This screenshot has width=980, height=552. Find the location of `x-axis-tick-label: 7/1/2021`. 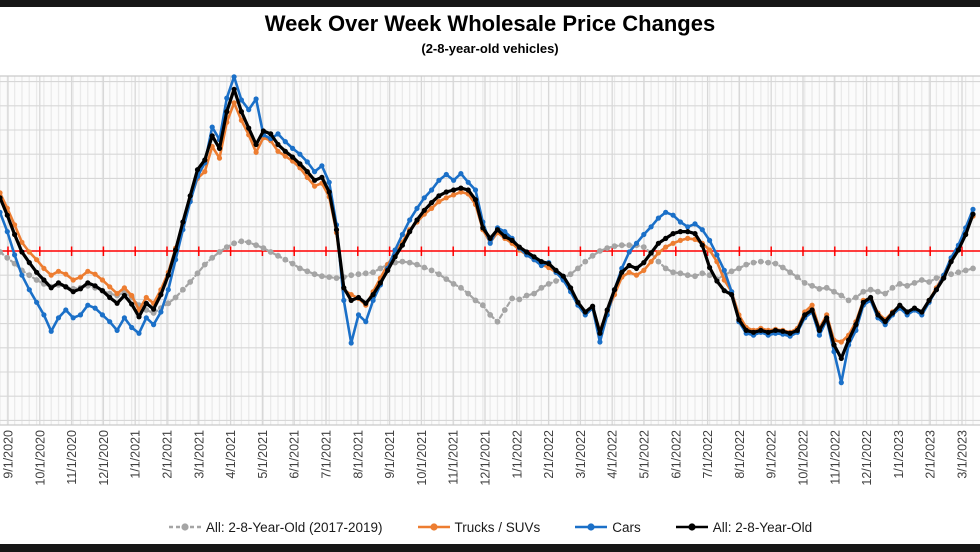

x-axis-tick-label: 7/1/2021 is located at coordinates (327, 454).